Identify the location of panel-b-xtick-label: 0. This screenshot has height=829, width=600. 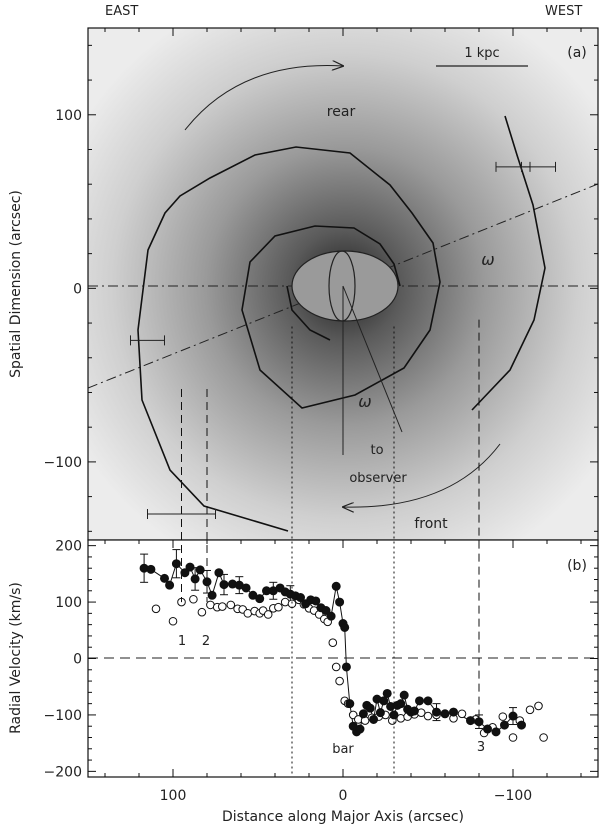
(343, 796).